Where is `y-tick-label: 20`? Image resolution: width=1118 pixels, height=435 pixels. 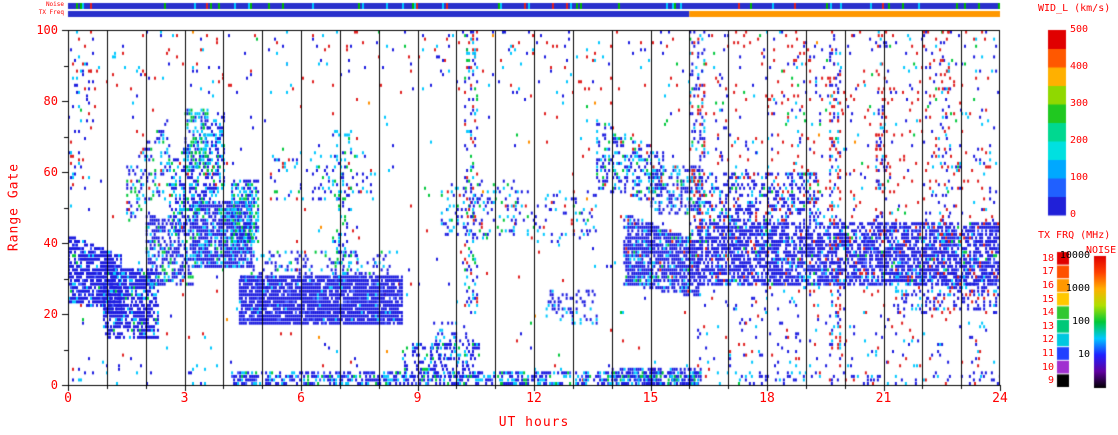 y-tick-label: 20 is located at coordinates (50, 314).